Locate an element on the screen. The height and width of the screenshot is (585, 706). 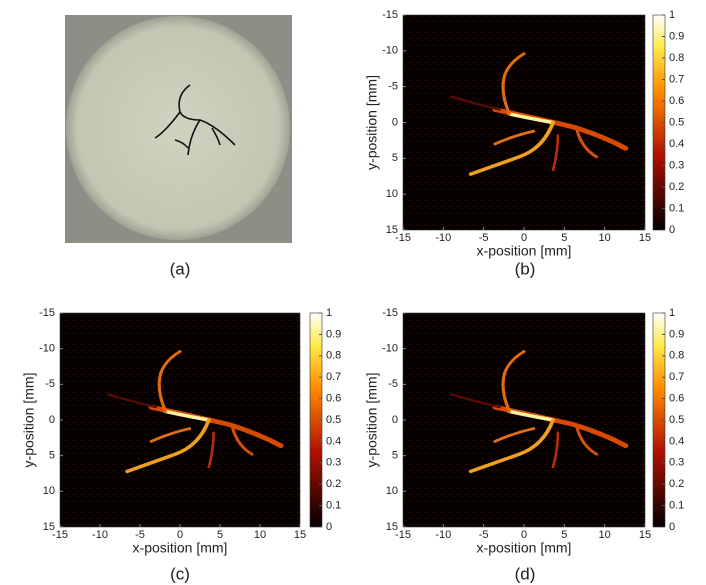
panel-label: (b) is located at coordinates (525, 268).